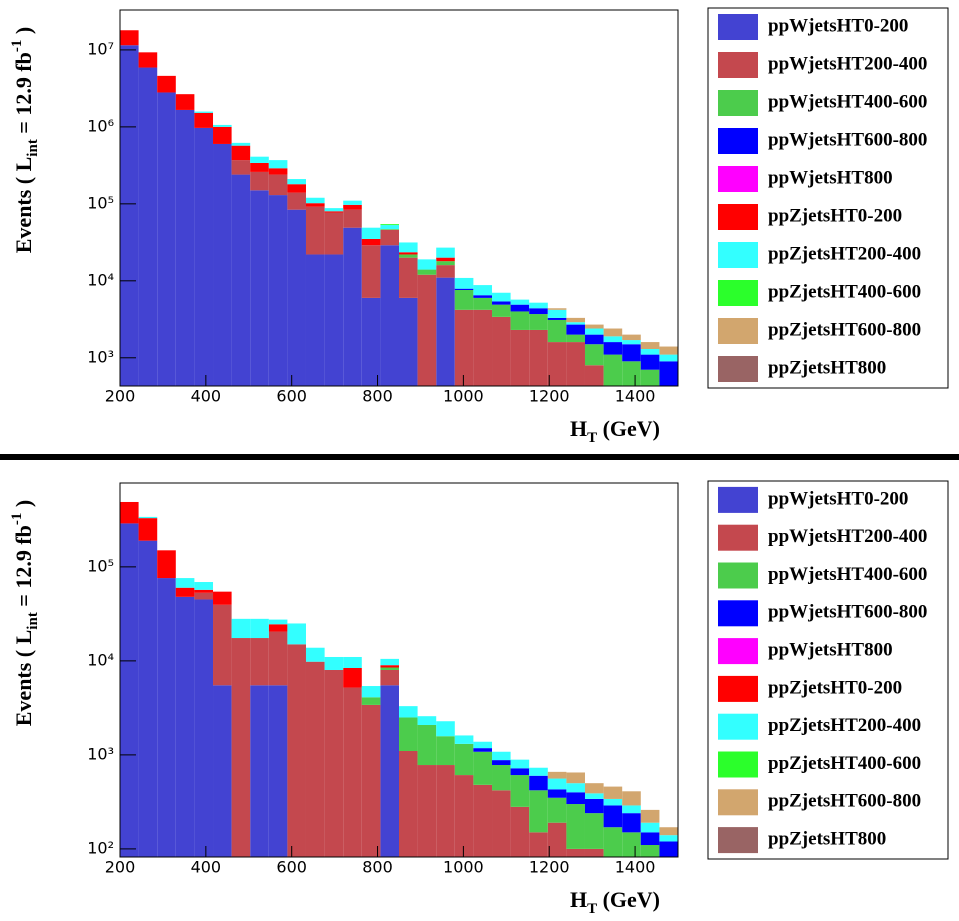 This screenshot has width=959, height=921. What do you see at coordinates (33, 621) in the screenshot?
I see `y-axis-title-part: int` at bounding box center [33, 621].